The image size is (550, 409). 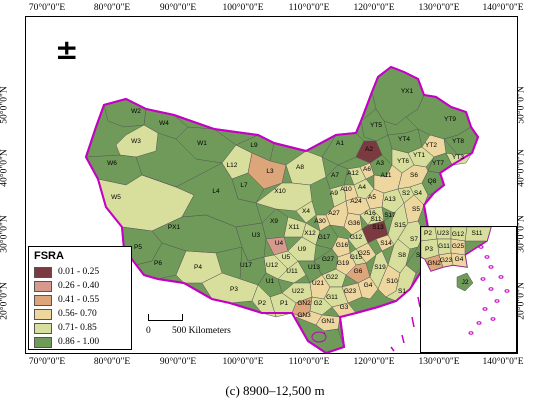 What do you see at coordinates (138, 247) in the screenshot?
I see `region-label: P5` at bounding box center [138, 247].